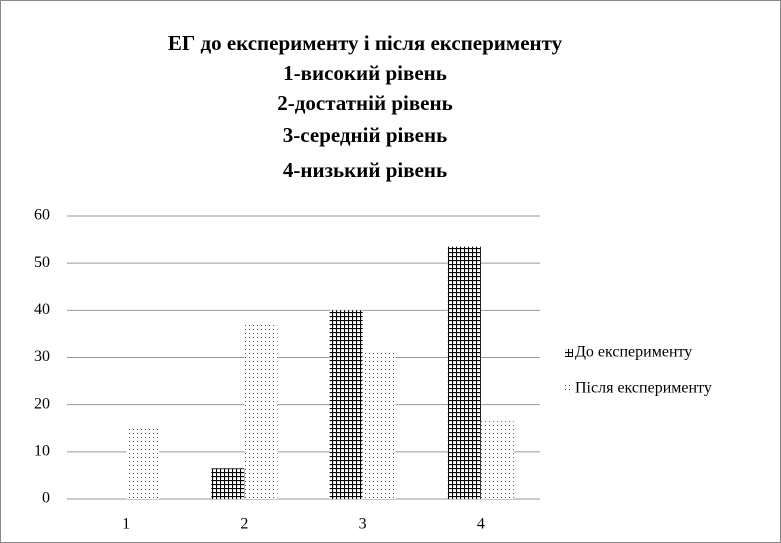  Describe the element at coordinates (244, 524) in the screenshot. I see `x-tick-label: 2` at that location.